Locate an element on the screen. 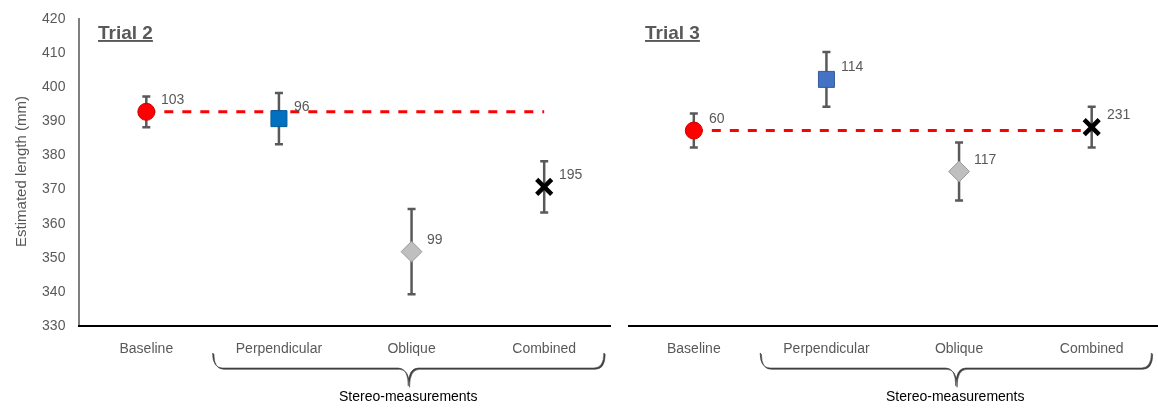  chart-title: Trial 2 is located at coordinates (125, 32).